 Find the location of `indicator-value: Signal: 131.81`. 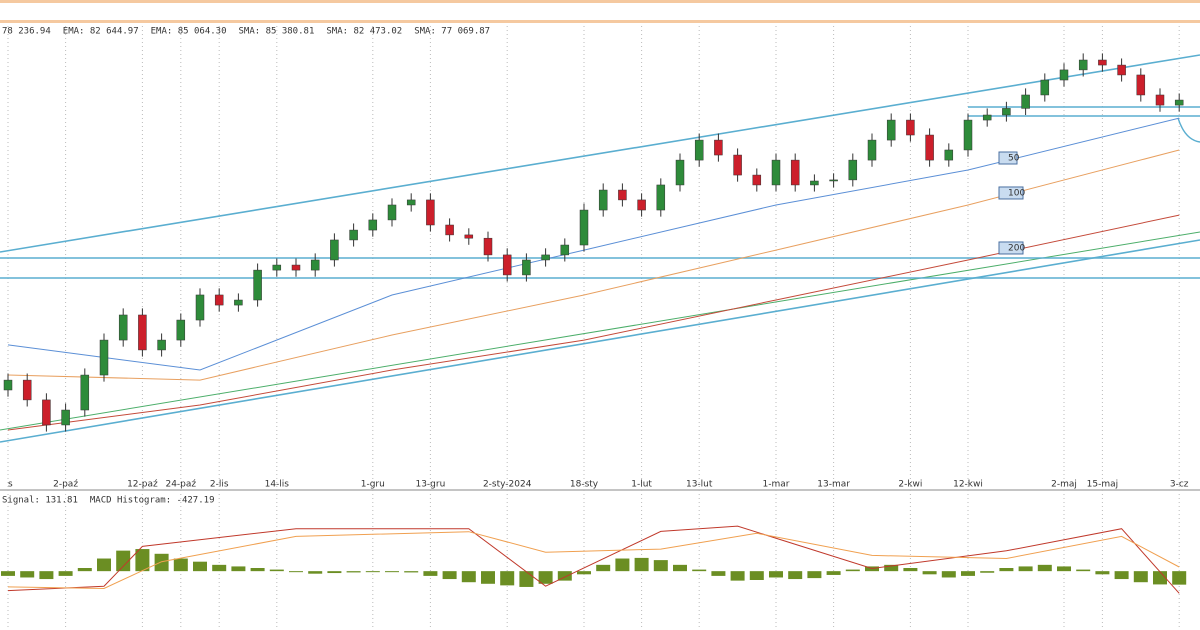

indicator-value: Signal: 131.81 is located at coordinates (40, 501).